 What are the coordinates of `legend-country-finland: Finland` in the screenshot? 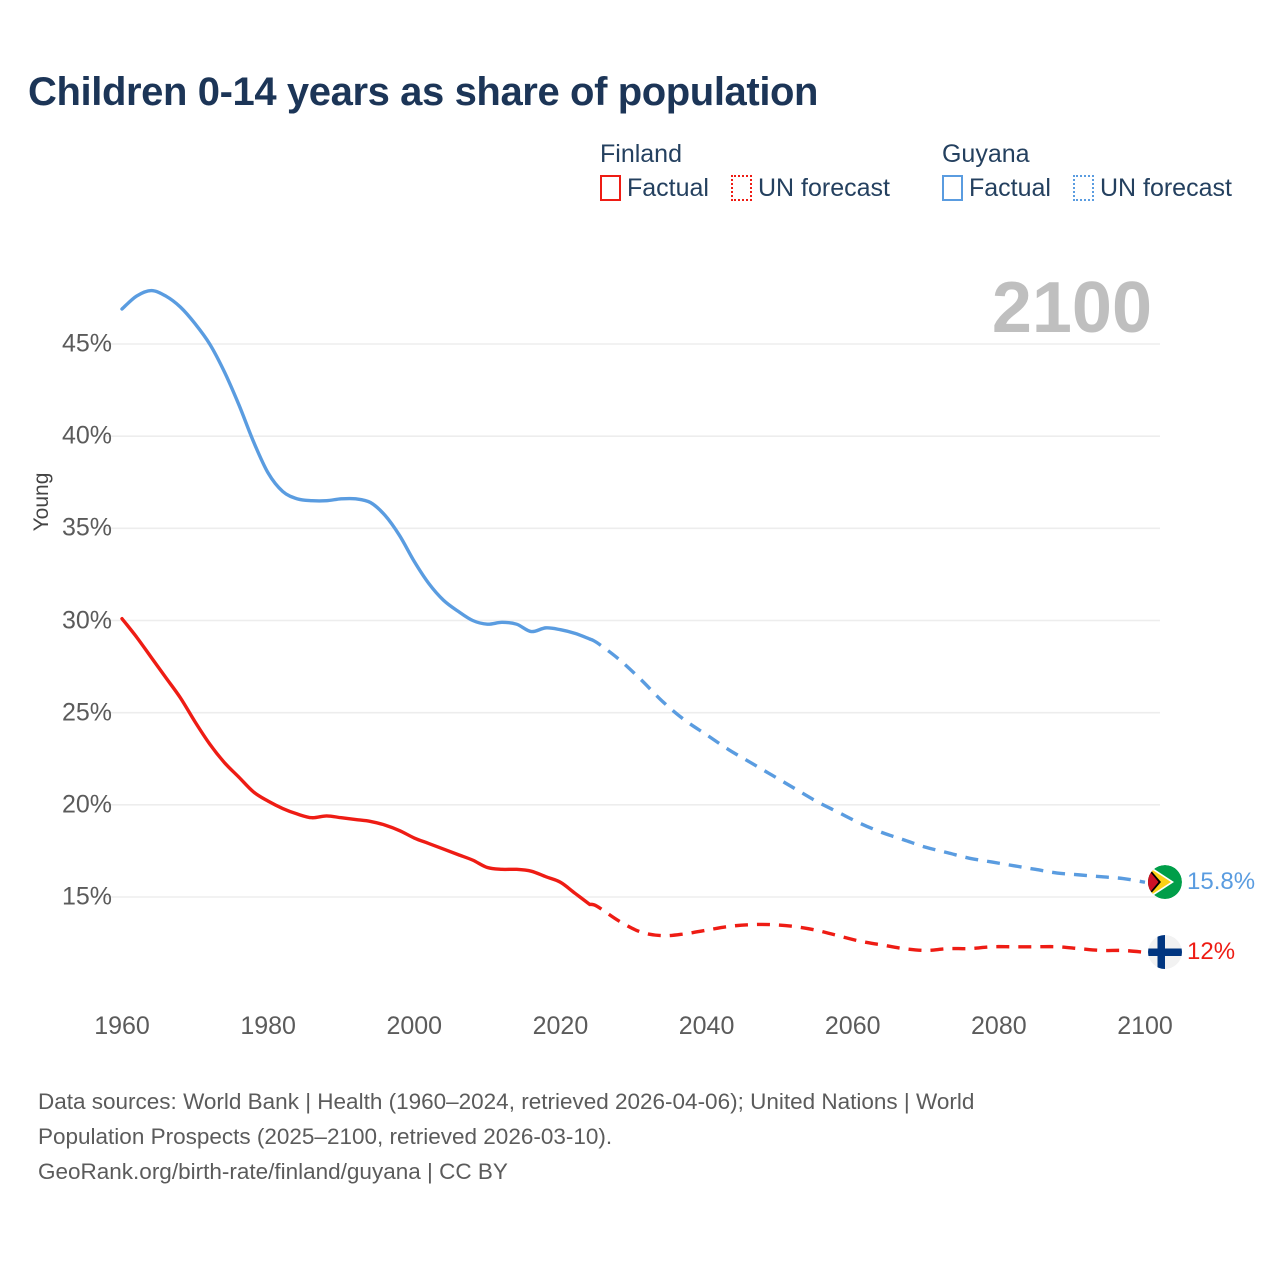 It's located at (641, 154).